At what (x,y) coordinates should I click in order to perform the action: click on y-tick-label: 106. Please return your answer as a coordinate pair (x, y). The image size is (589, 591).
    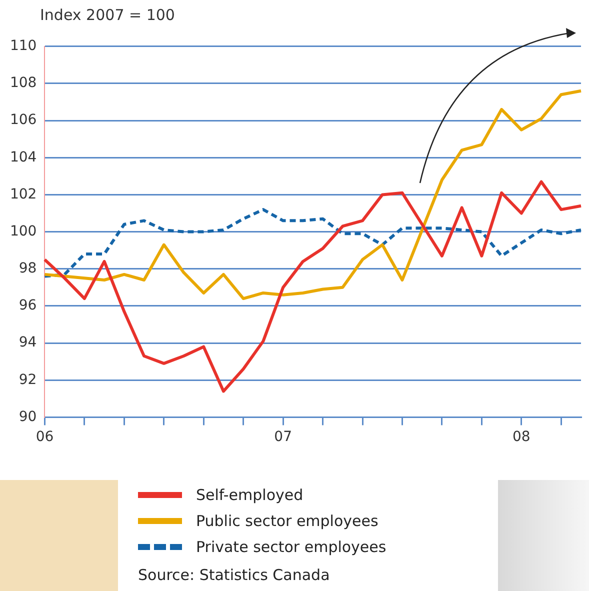
    Looking at the image, I should click on (23, 120).